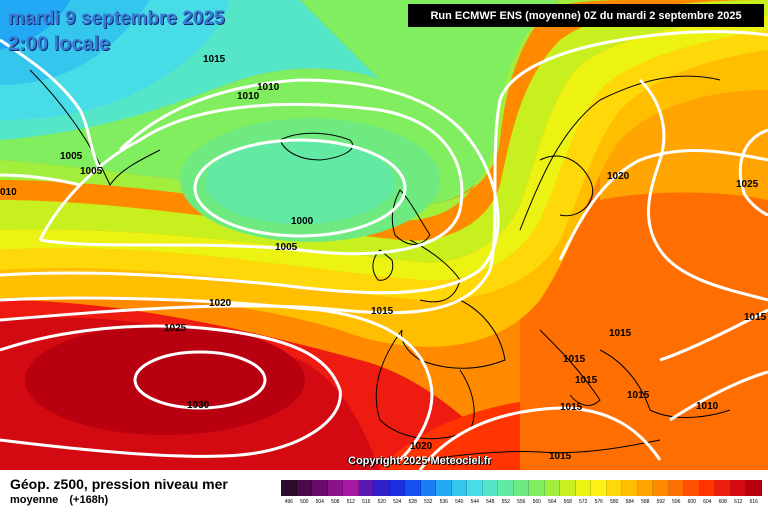  Describe the element at coordinates (425, 384) in the screenshot. I see `iberia-coast` at that location.